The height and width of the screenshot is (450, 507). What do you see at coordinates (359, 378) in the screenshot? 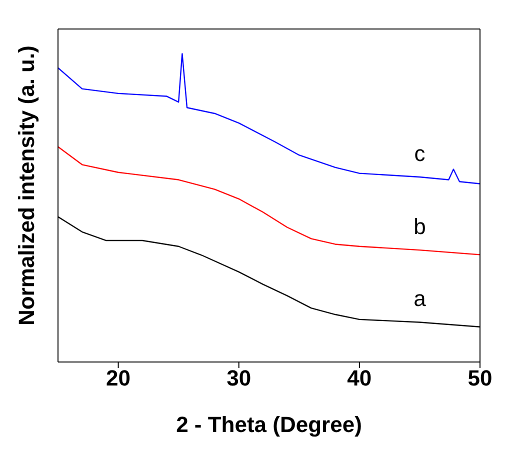
I see `x-tick-label: 40` at bounding box center [359, 378].